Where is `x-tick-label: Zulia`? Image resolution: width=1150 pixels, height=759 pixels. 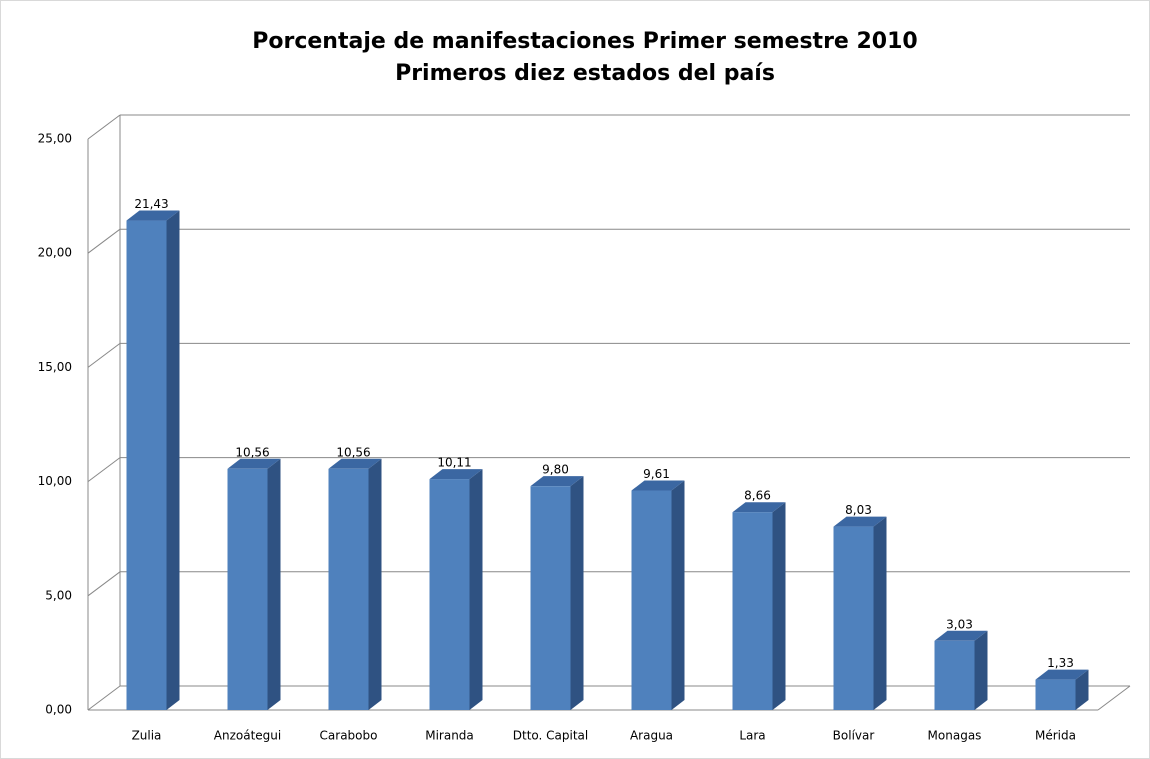
x-tick-label: Zulia is located at coordinates (147, 736).